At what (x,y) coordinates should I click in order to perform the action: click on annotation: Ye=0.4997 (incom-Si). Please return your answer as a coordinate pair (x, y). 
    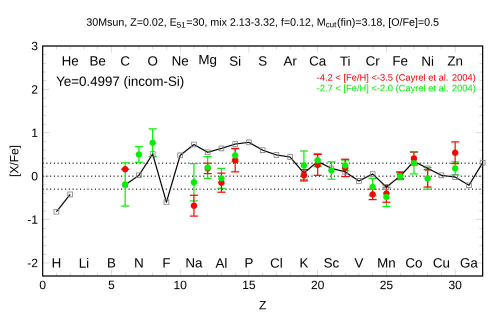
    Looking at the image, I should click on (120, 82).